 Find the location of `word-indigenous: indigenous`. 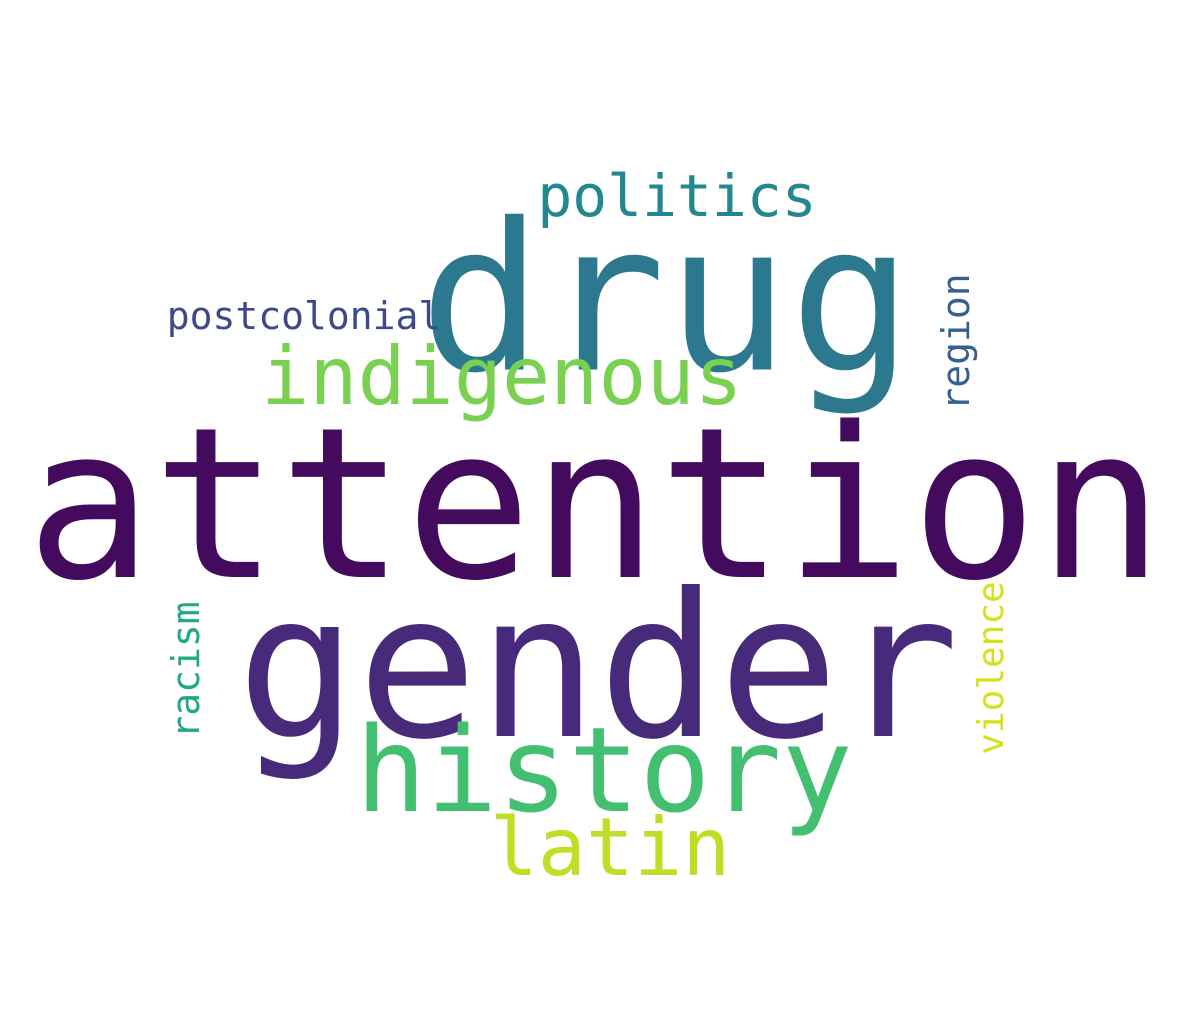

word-indigenous: indigenous is located at coordinates (502, 376).